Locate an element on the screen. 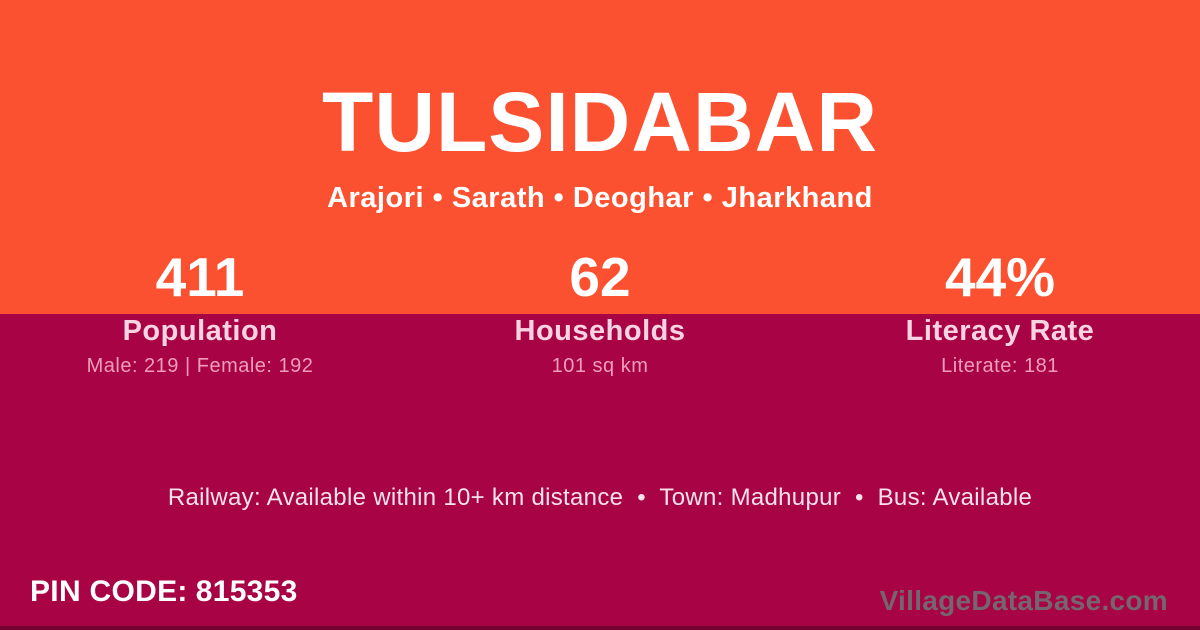 This screenshot has height=630, width=1200. population-detail: Male: 219 | Female: 192 is located at coordinates (200, 365).